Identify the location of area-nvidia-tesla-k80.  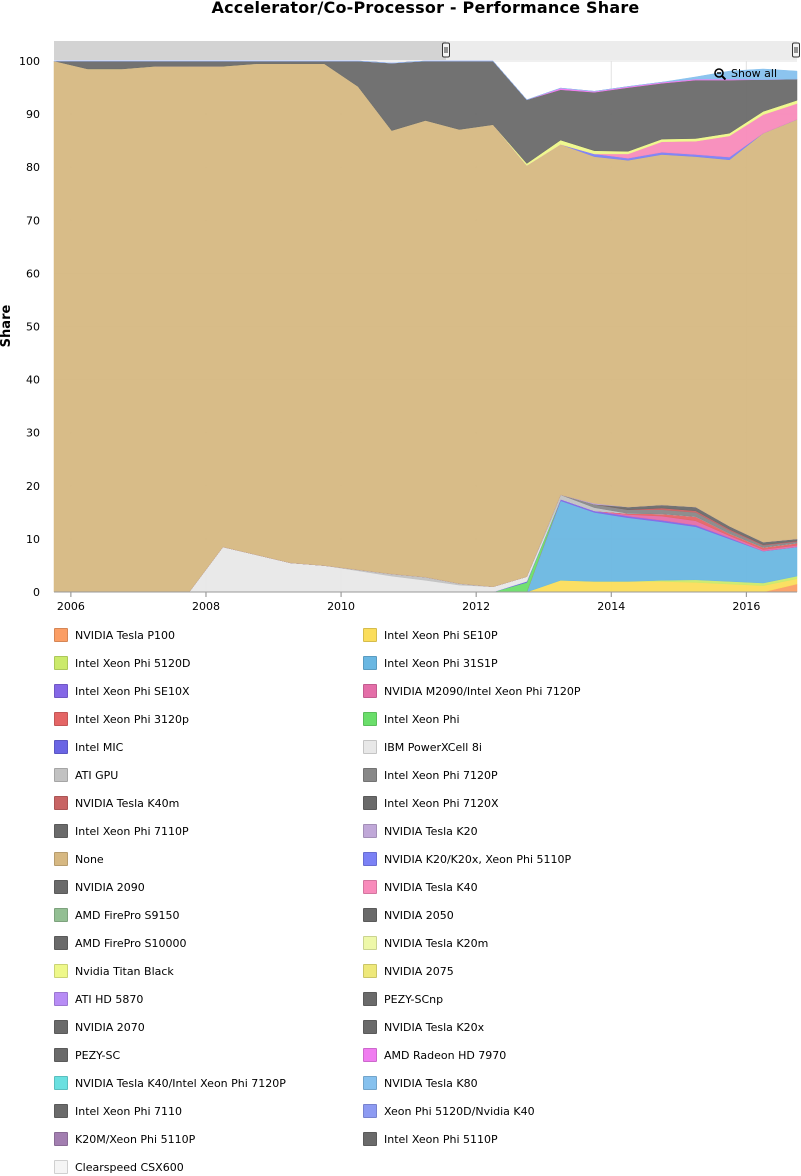
(426, 80).